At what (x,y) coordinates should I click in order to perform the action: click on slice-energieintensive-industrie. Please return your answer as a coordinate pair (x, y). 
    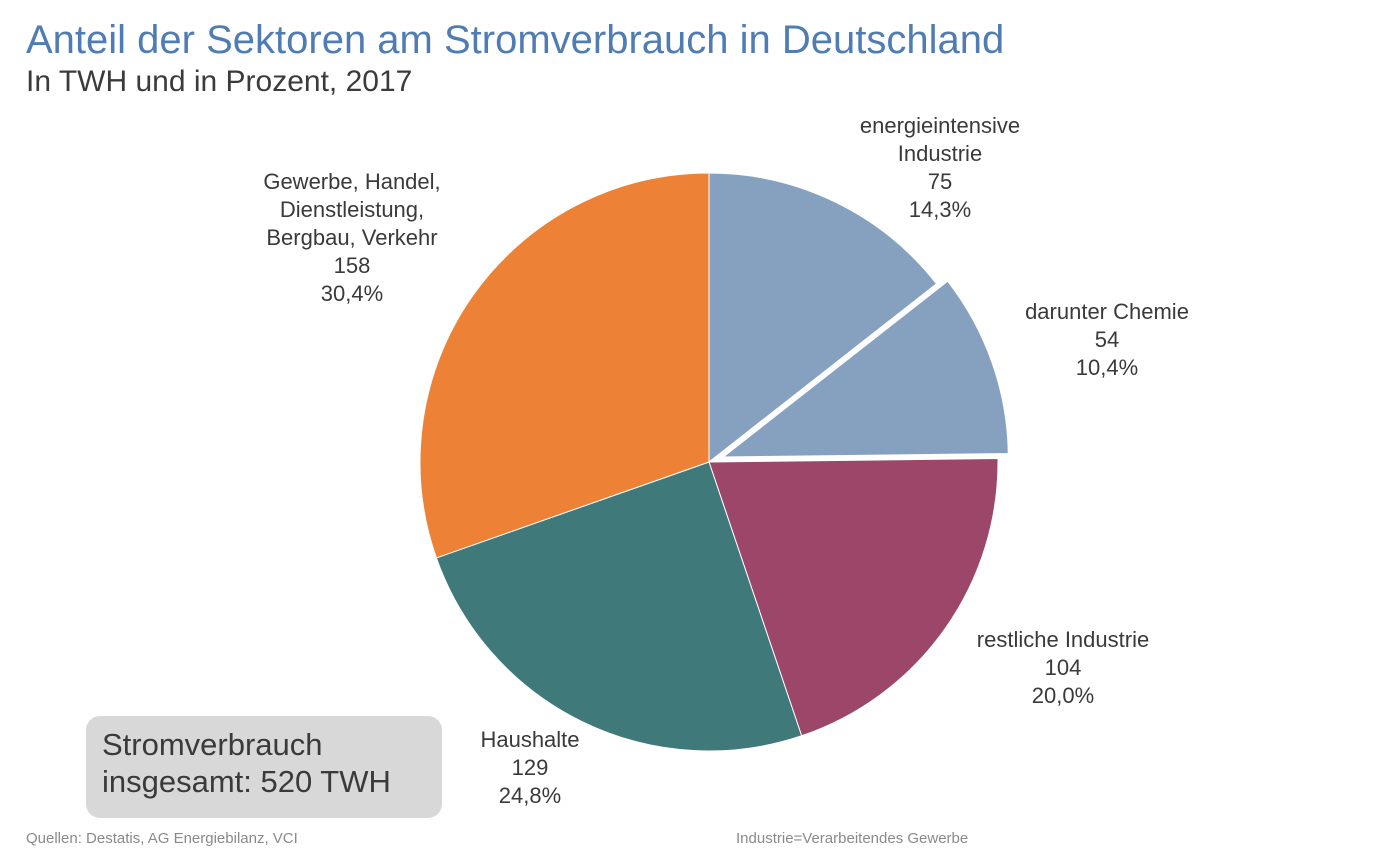
    Looking at the image, I should click on (822, 317).